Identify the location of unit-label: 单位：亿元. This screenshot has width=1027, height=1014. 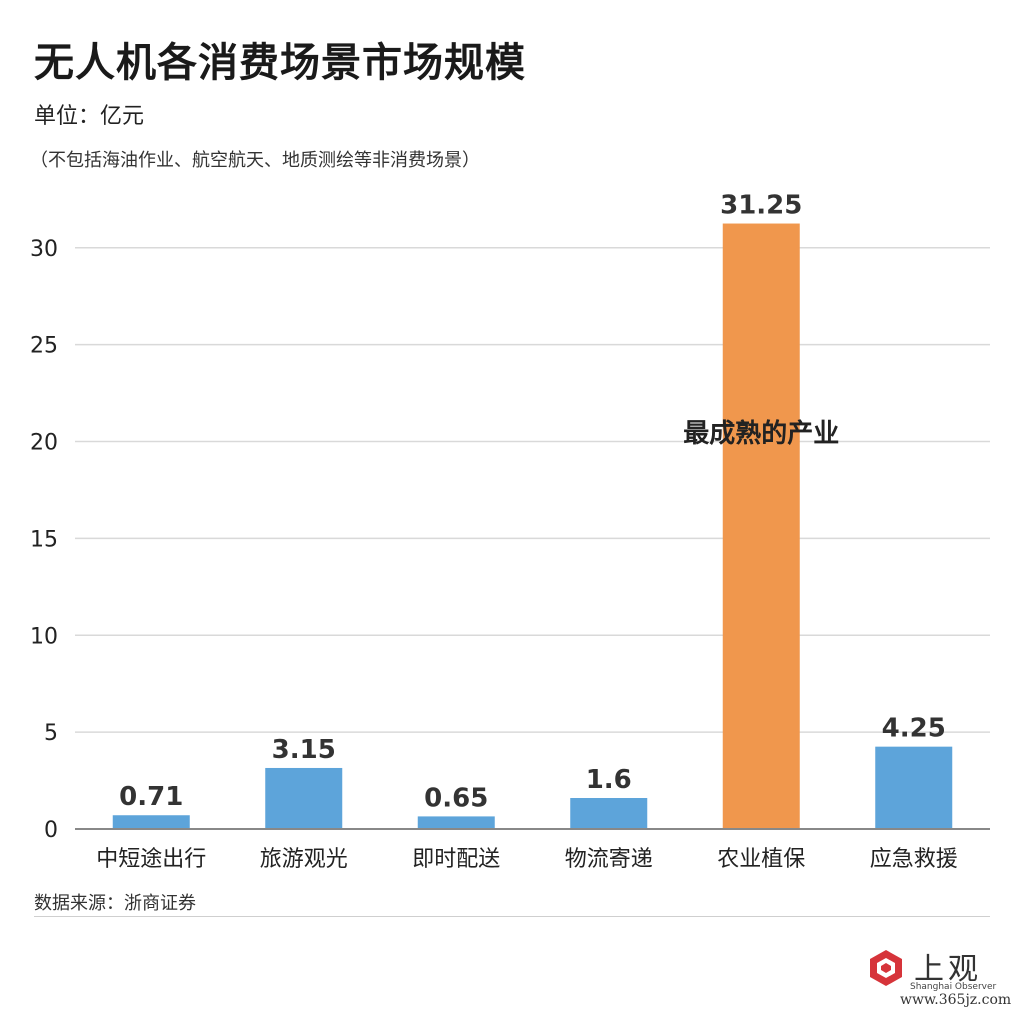
(89, 116).